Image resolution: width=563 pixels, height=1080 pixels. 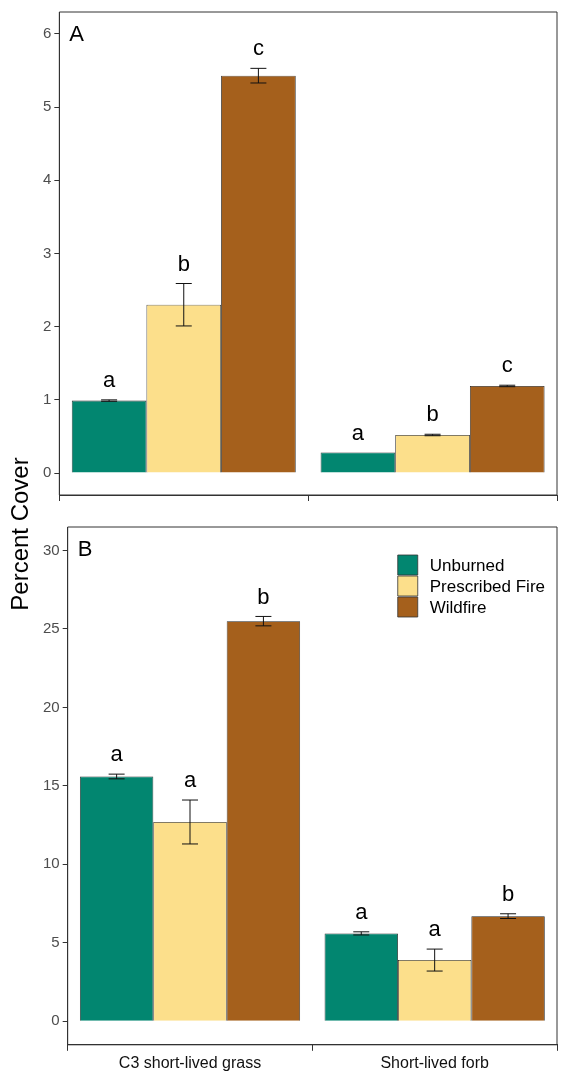 What do you see at coordinates (77, 34) in the screenshot?
I see `annotation: A` at bounding box center [77, 34].